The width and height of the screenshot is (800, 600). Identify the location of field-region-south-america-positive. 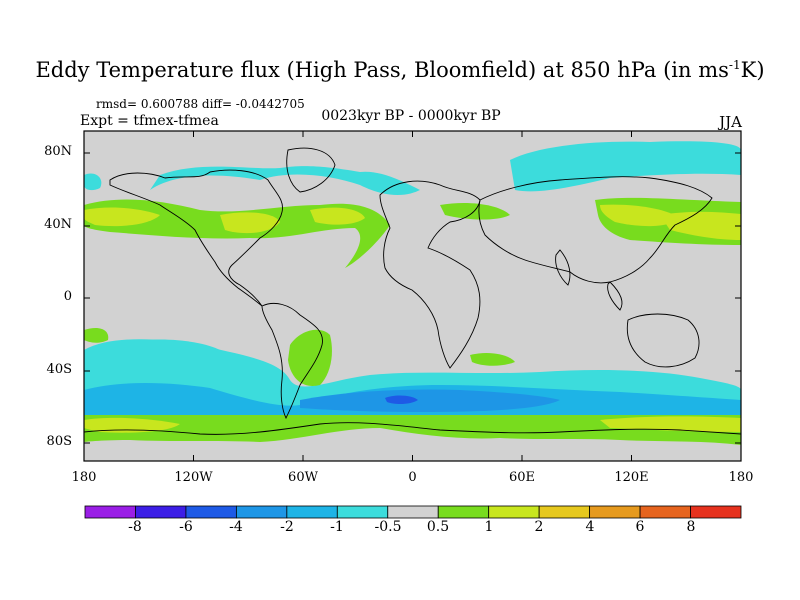
(310, 357).